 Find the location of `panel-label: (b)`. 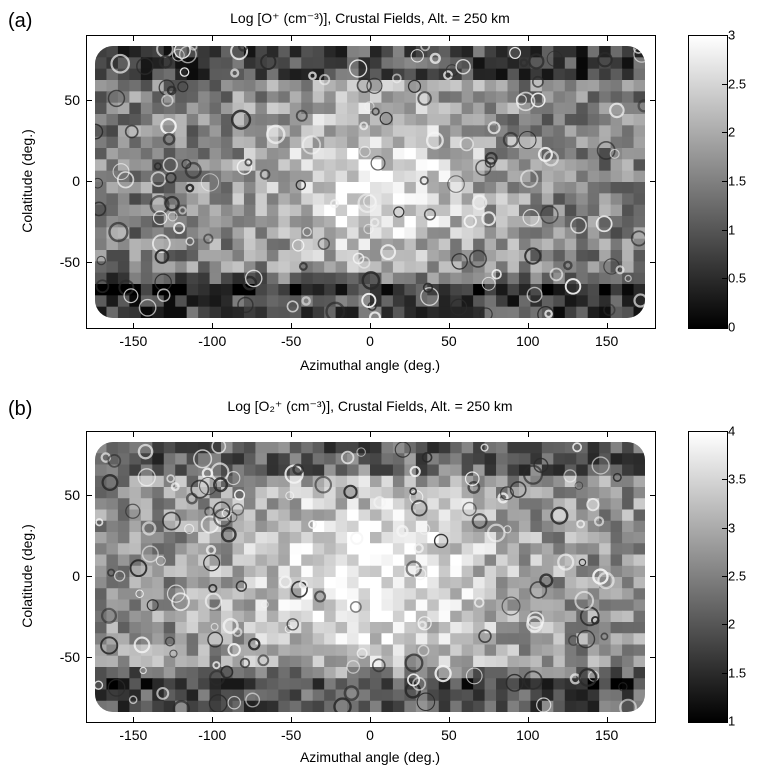

panel-label: (b) is located at coordinates (20, 409).